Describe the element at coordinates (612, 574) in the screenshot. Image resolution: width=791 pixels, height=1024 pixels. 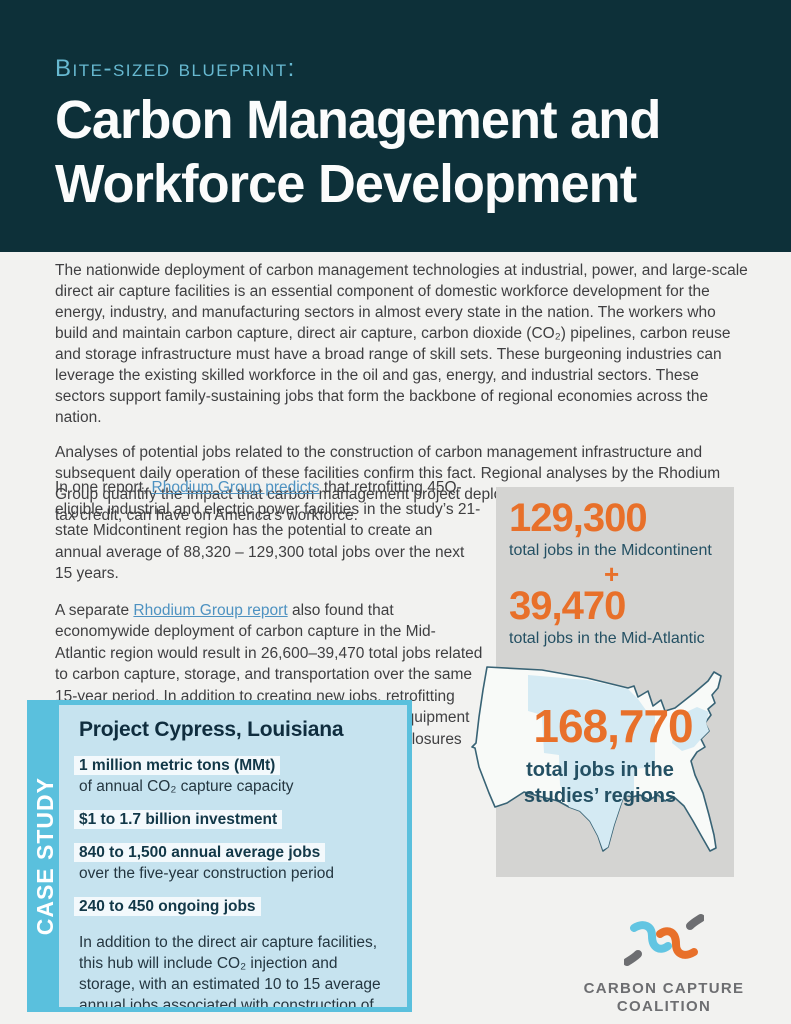
I see `plus-sign: +` at that location.